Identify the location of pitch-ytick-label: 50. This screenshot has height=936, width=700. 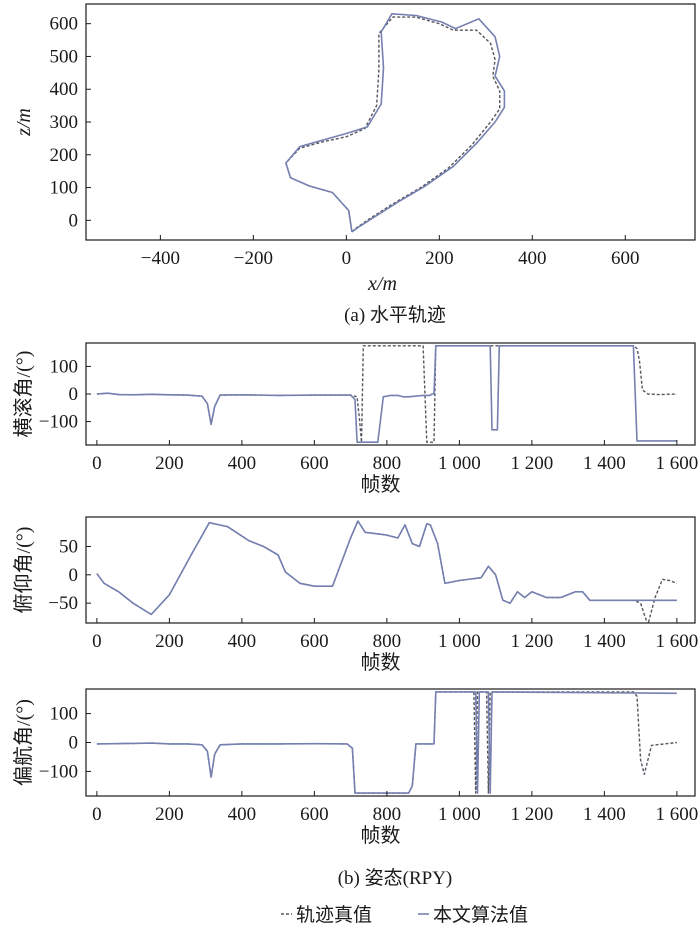
(68, 546).